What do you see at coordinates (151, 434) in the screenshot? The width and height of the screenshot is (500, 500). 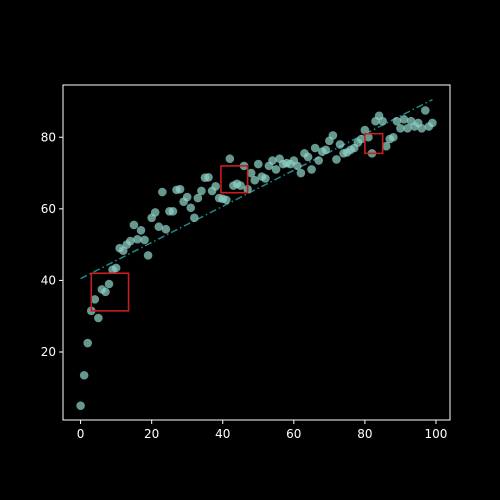 I see `x-tick-label: 20` at bounding box center [151, 434].